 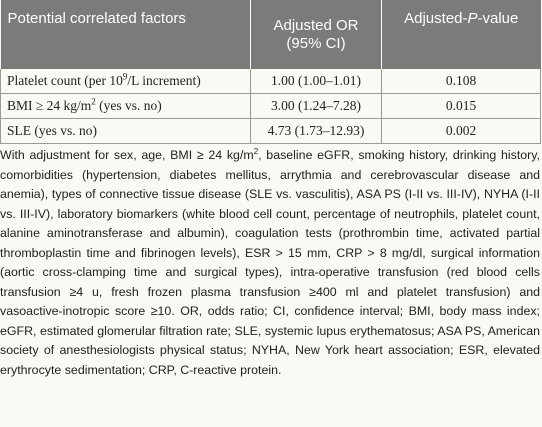 What do you see at coordinates (461, 106) in the screenshot?
I see `p-value-cell: 0.015` at bounding box center [461, 106].